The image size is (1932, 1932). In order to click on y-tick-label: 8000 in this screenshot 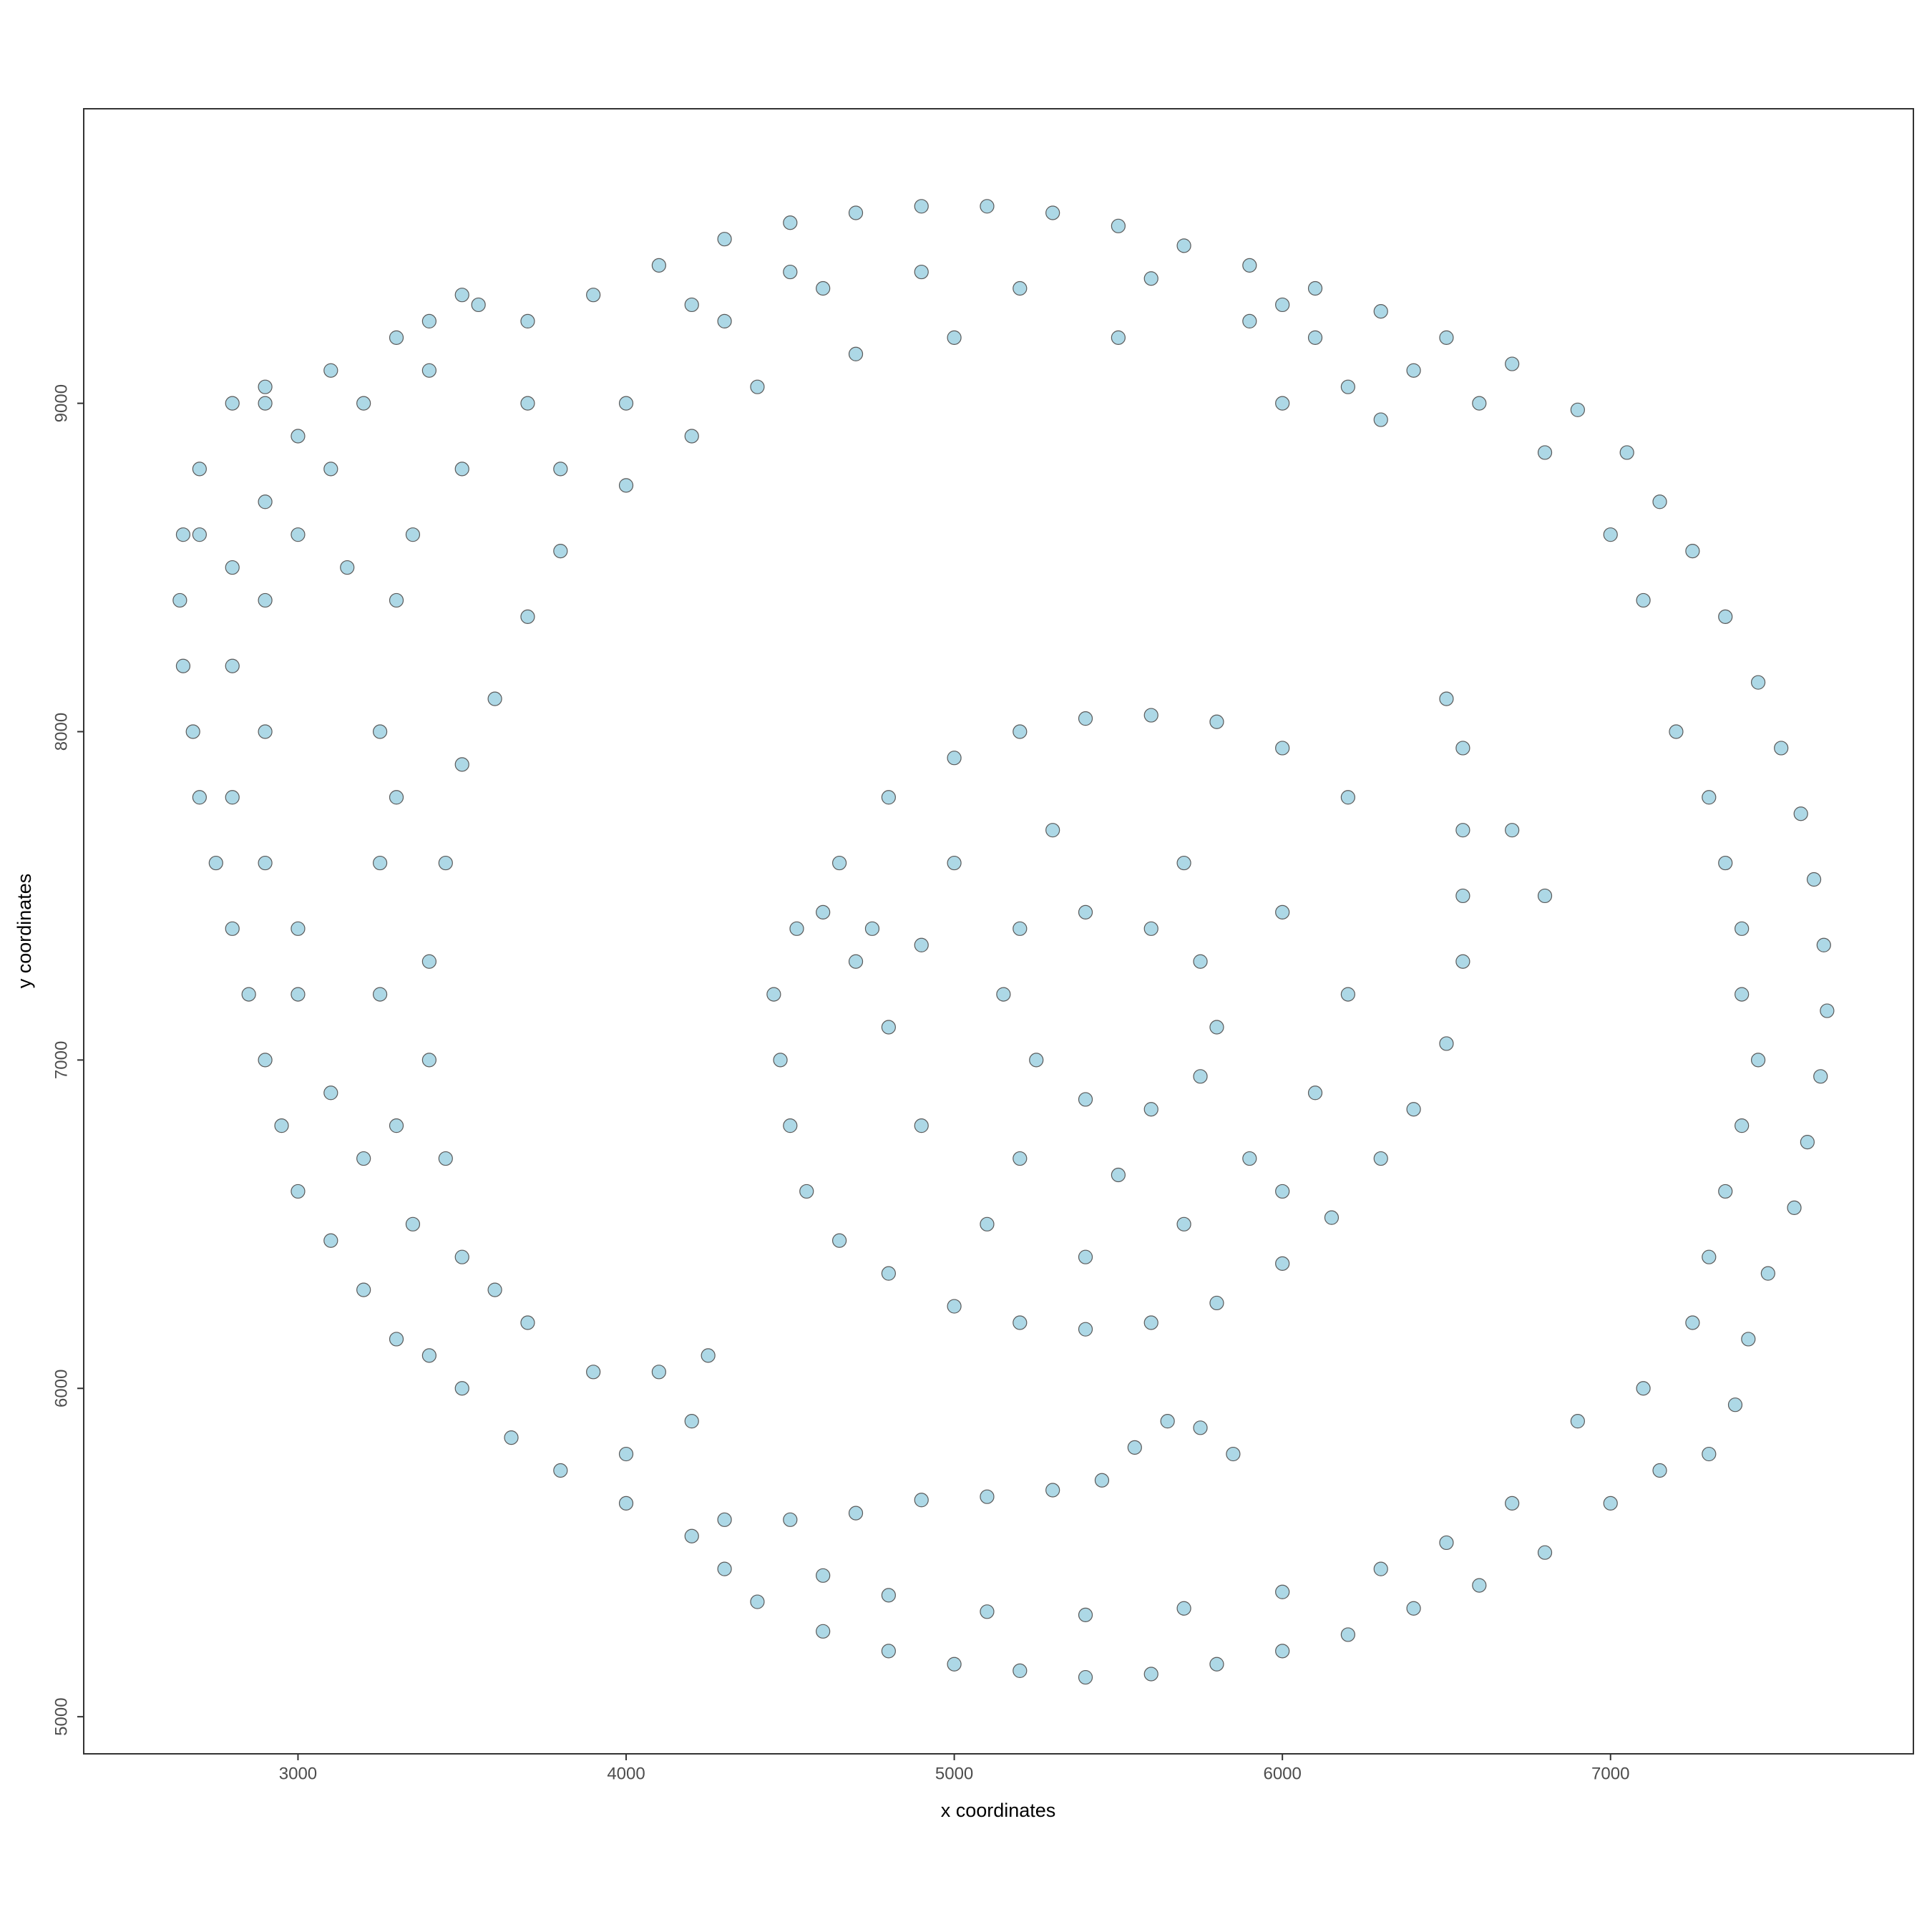, I will do `click(61, 732)`.